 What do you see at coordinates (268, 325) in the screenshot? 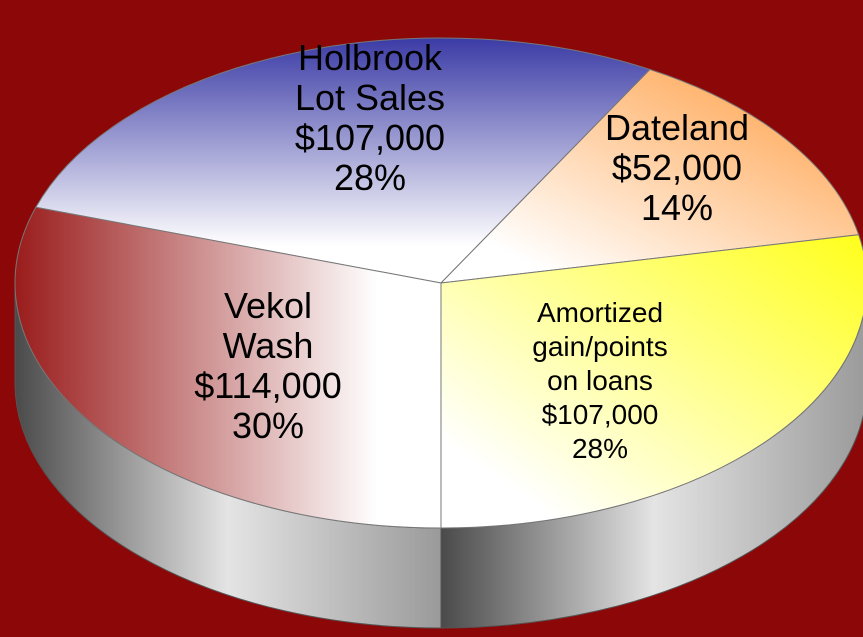
I see `slice-name: Vekol Wash` at bounding box center [268, 325].